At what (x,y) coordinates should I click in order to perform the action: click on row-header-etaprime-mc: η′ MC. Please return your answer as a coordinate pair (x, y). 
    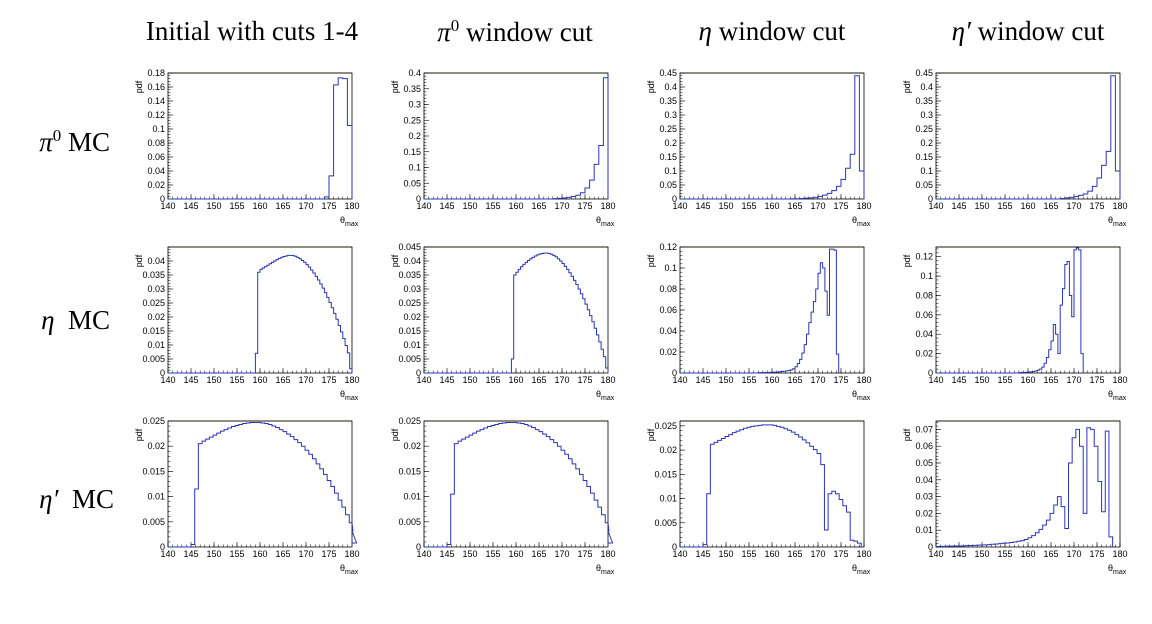
    Looking at the image, I should click on (59, 499).